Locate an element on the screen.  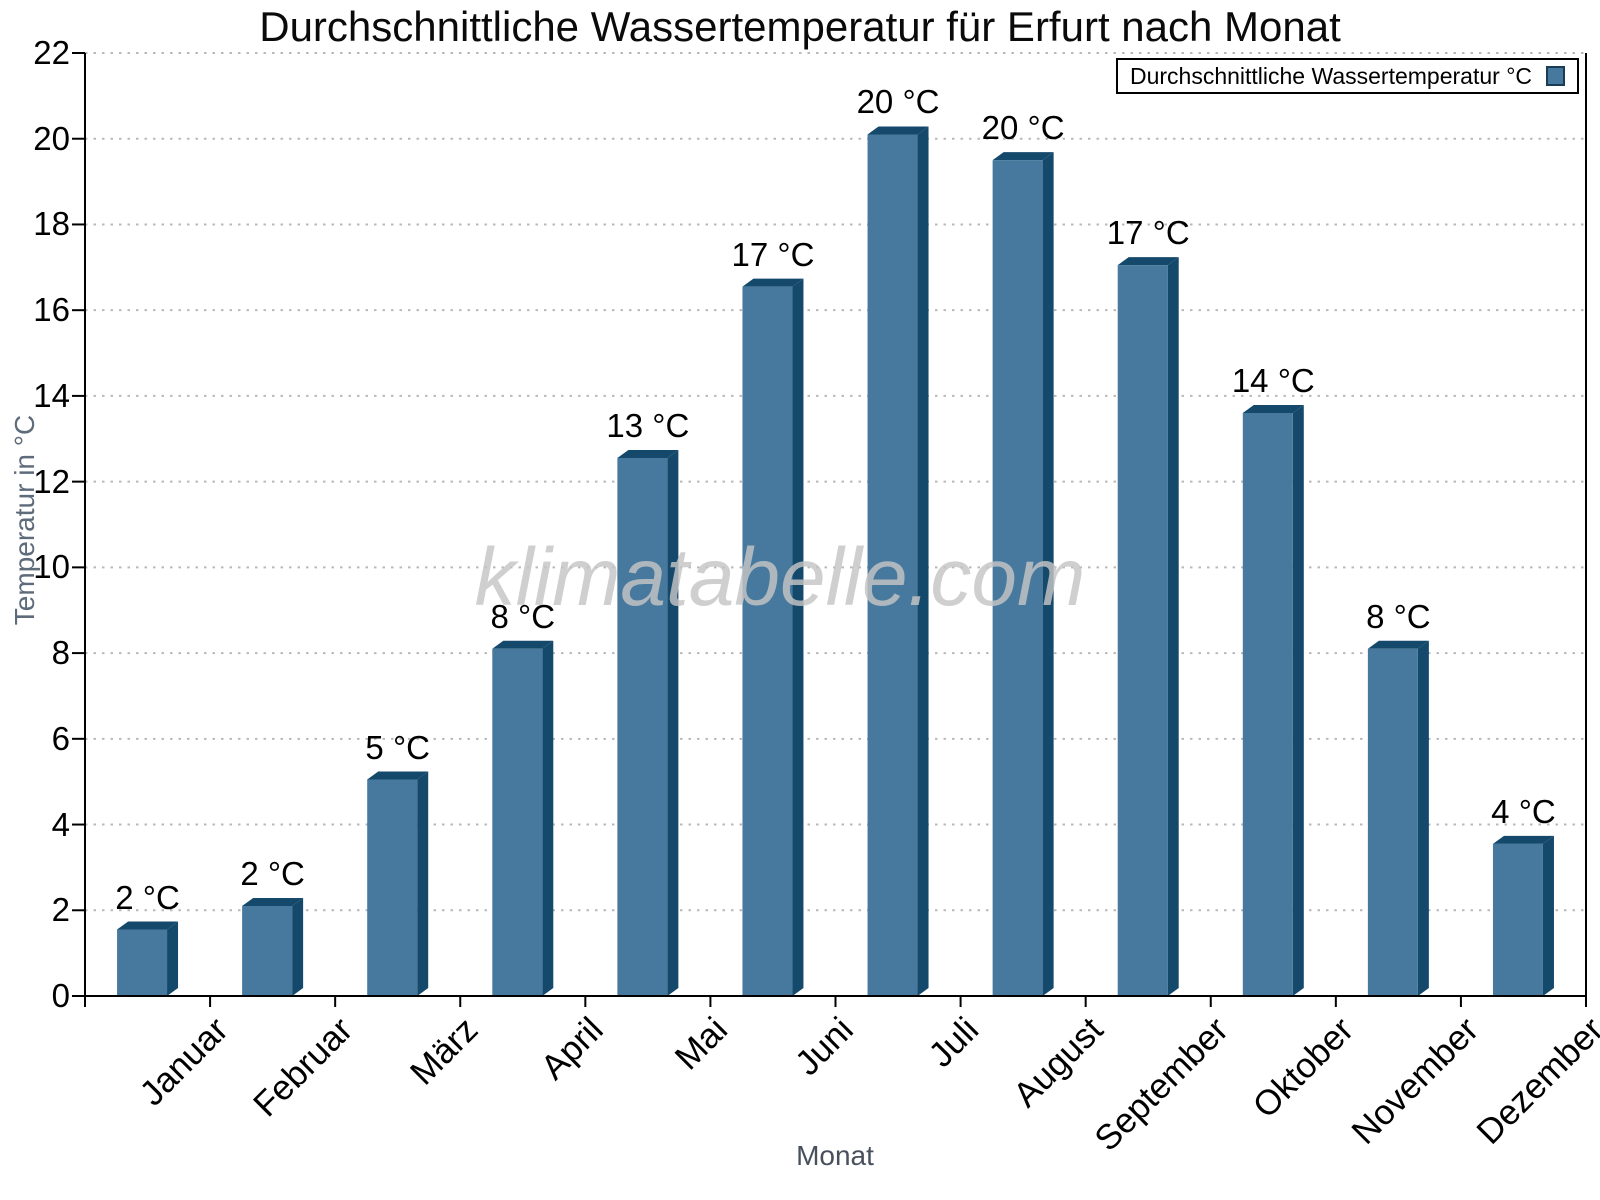
bar-value-label: 14 °C is located at coordinates (1273, 381).